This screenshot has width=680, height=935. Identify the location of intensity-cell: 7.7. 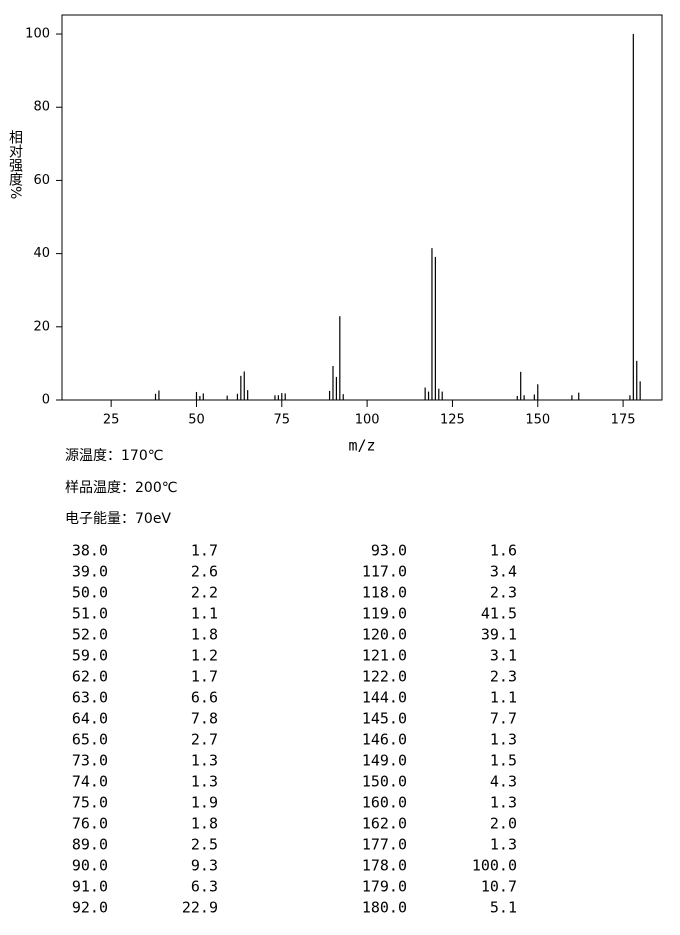
(503, 719).